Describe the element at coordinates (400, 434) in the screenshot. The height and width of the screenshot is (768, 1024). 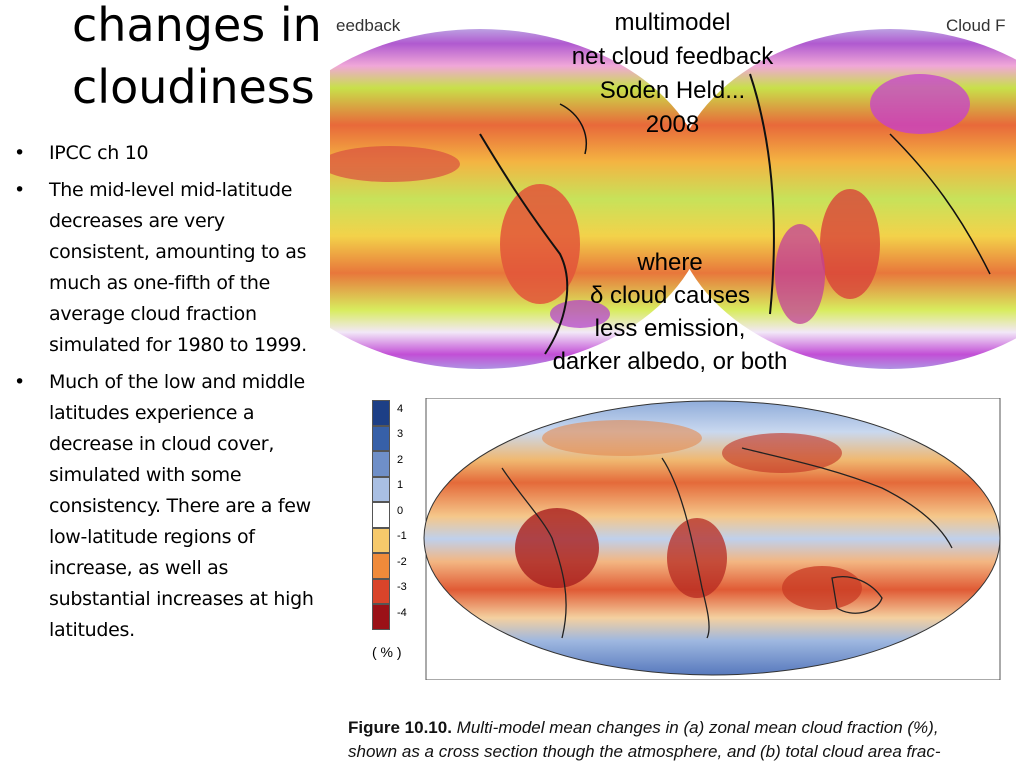
I see `colorbar-tick-label: 3` at that location.